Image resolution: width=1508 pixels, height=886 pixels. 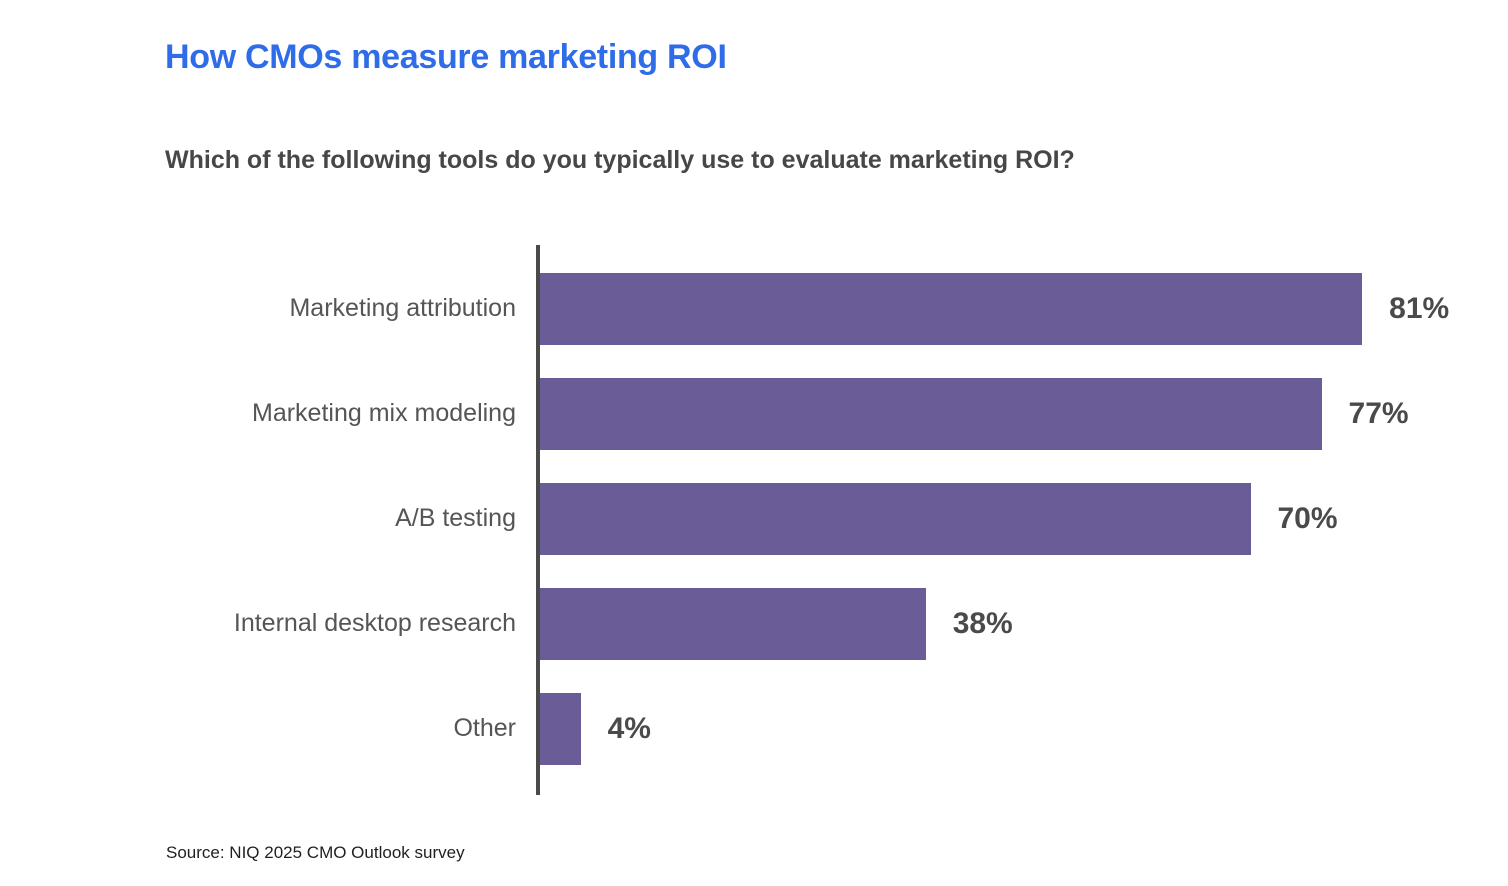 I want to click on bar-track: 38%, so click(x=1024, y=623).